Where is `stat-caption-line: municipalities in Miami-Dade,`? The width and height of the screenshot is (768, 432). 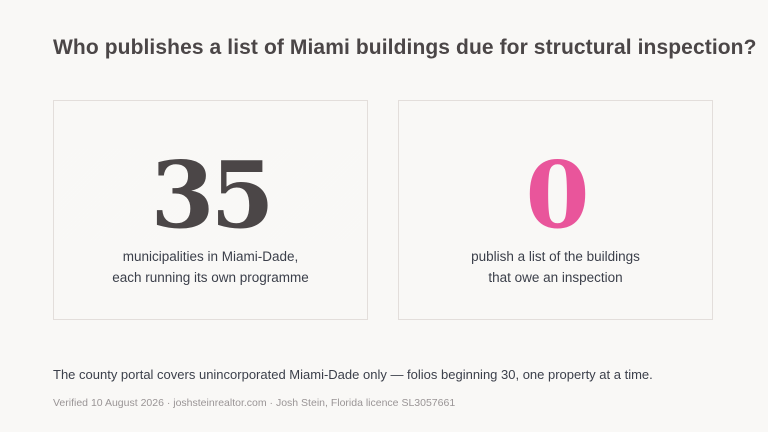 stat-caption-line: municipalities in Miami-Dade, is located at coordinates (210, 256).